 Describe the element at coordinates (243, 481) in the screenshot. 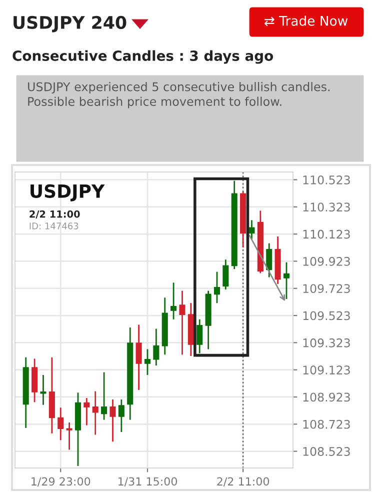

I see `x-tick-label: 2/2 11:00` at that location.